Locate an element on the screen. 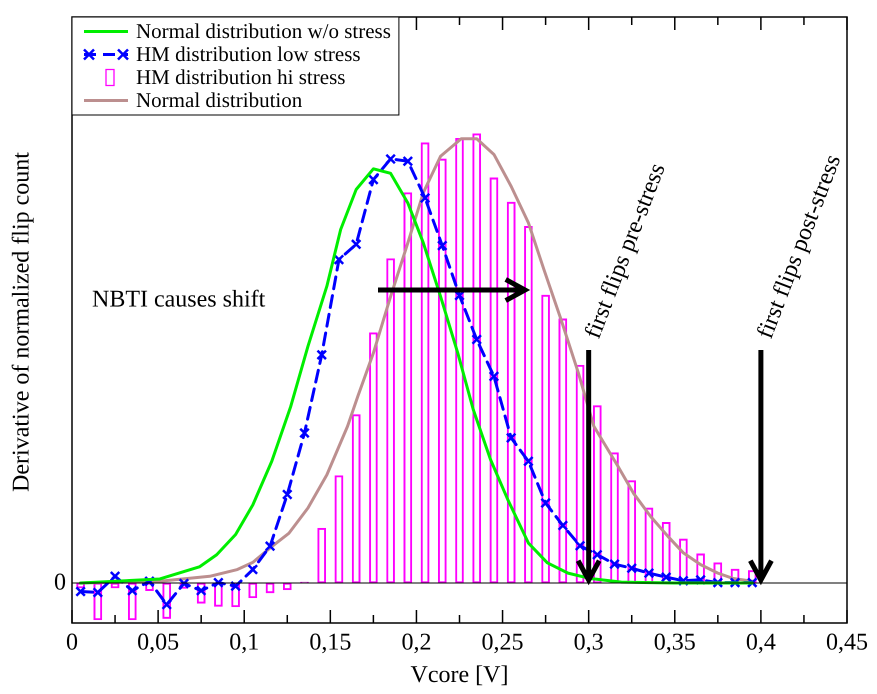 This screenshot has width=877, height=694. legend-label: HM distribution low stress is located at coordinates (248, 54).